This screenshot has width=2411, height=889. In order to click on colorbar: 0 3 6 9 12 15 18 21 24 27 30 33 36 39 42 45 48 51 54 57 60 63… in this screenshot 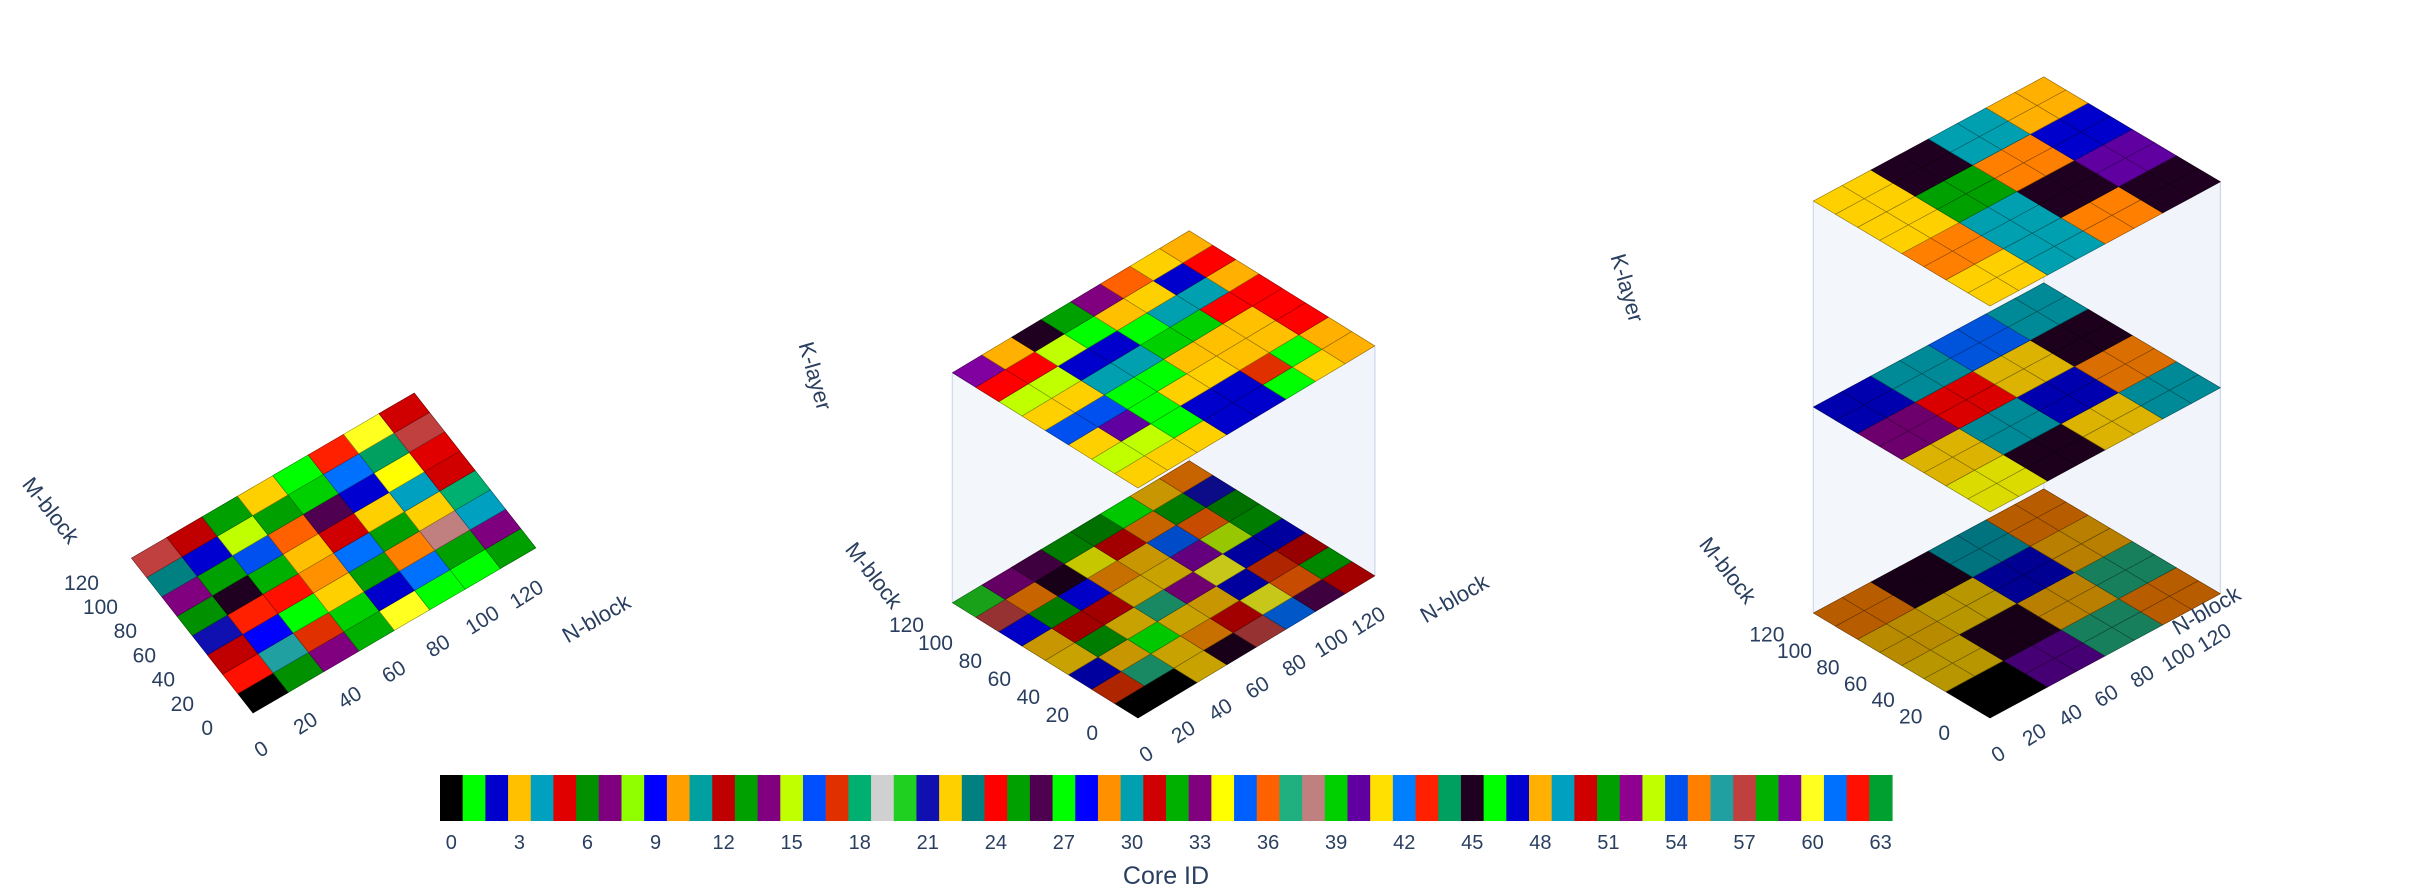, I will do `click(1166, 832)`.